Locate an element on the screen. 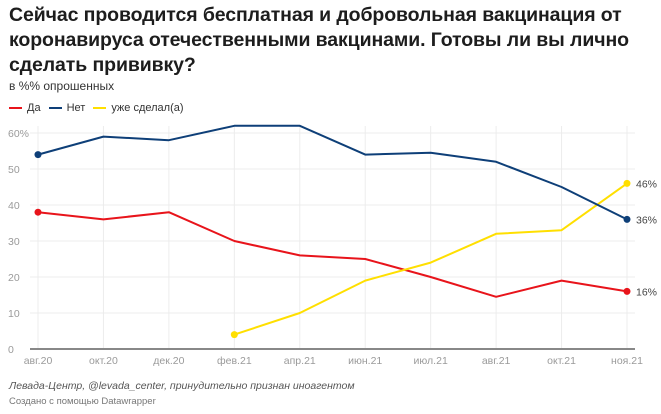 The width and height of the screenshot is (661, 414). end-label: 16% is located at coordinates (646, 292).